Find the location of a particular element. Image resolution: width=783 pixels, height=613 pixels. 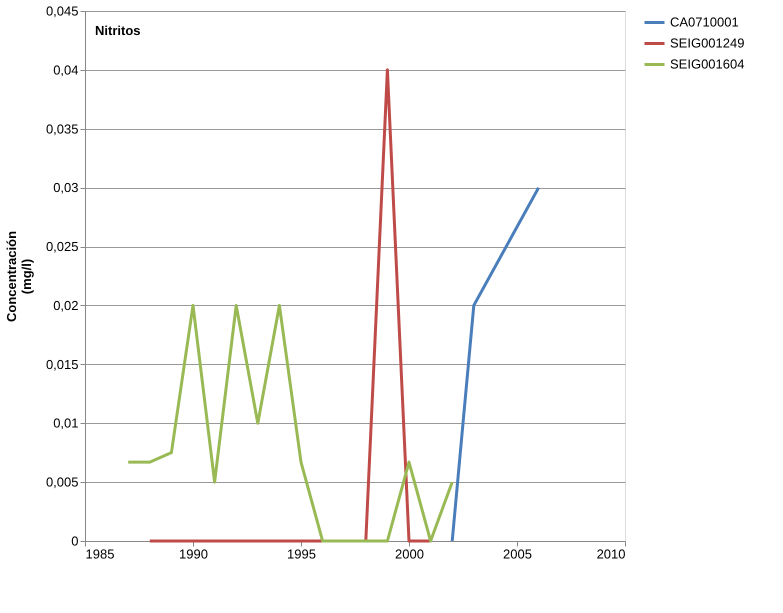

x-tick-label: 2010 is located at coordinates (611, 554).